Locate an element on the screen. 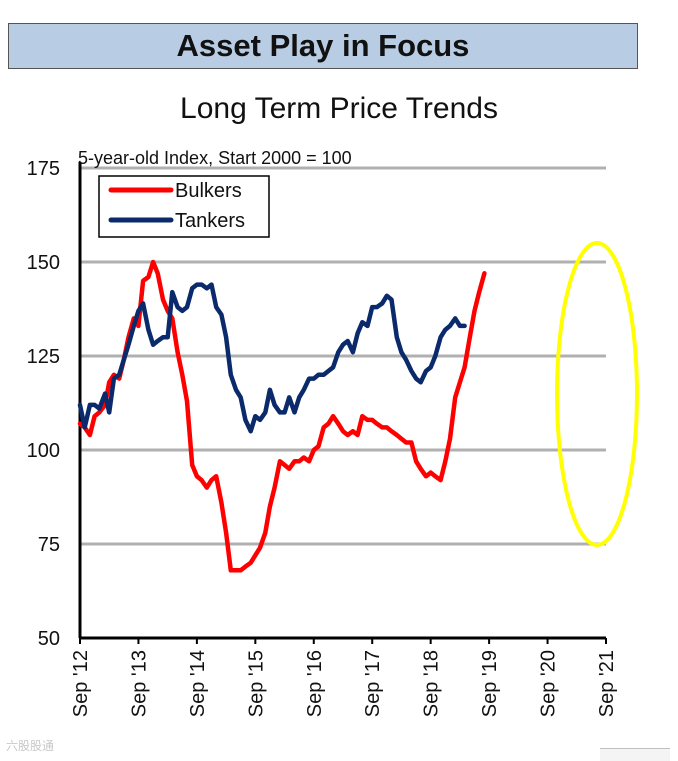  highlight-ellipse is located at coordinates (597, 394).